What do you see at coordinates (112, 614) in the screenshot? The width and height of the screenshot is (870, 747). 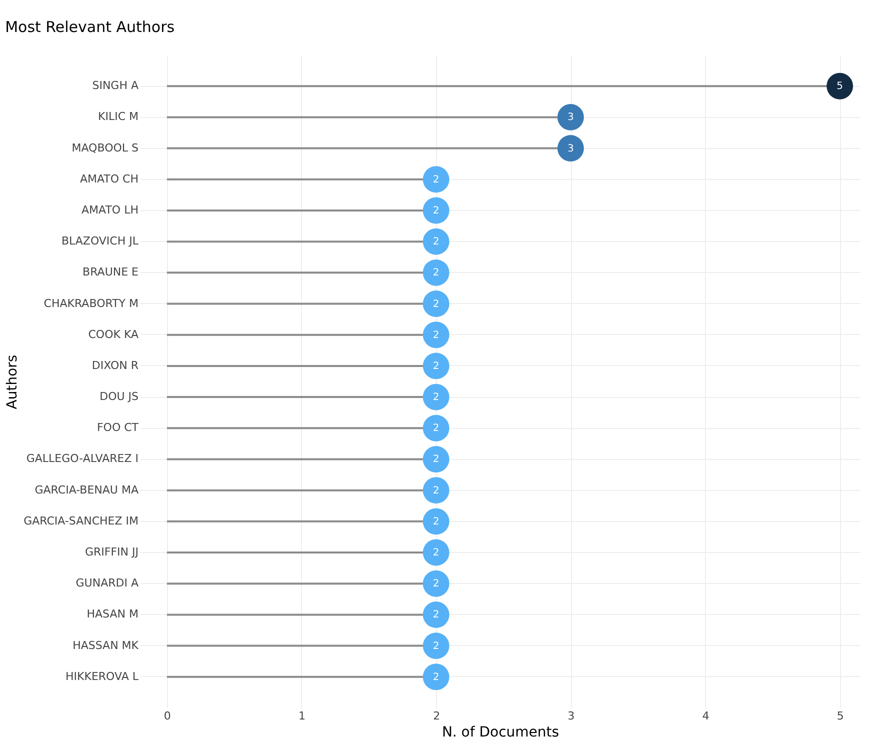 I see `y-tick-label: HASAN M` at bounding box center [112, 614].